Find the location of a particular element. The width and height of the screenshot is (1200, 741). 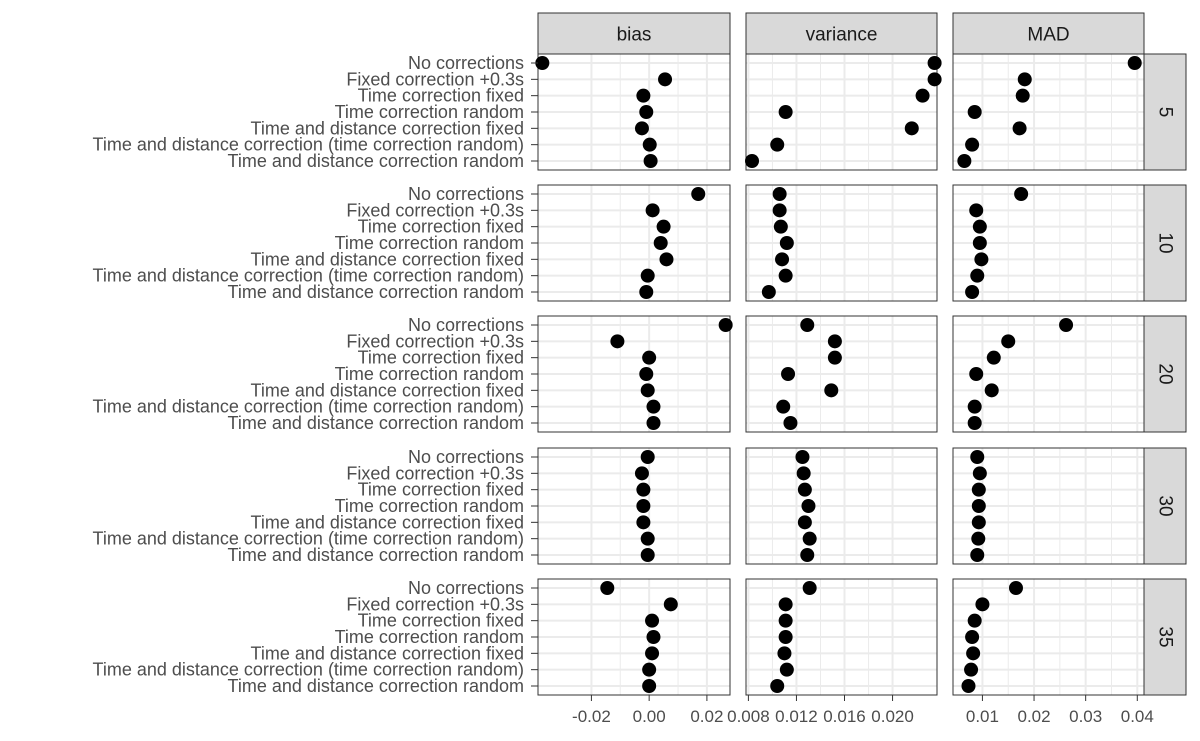

facet-strip-label-MAD: MAD is located at coordinates (1048, 35).